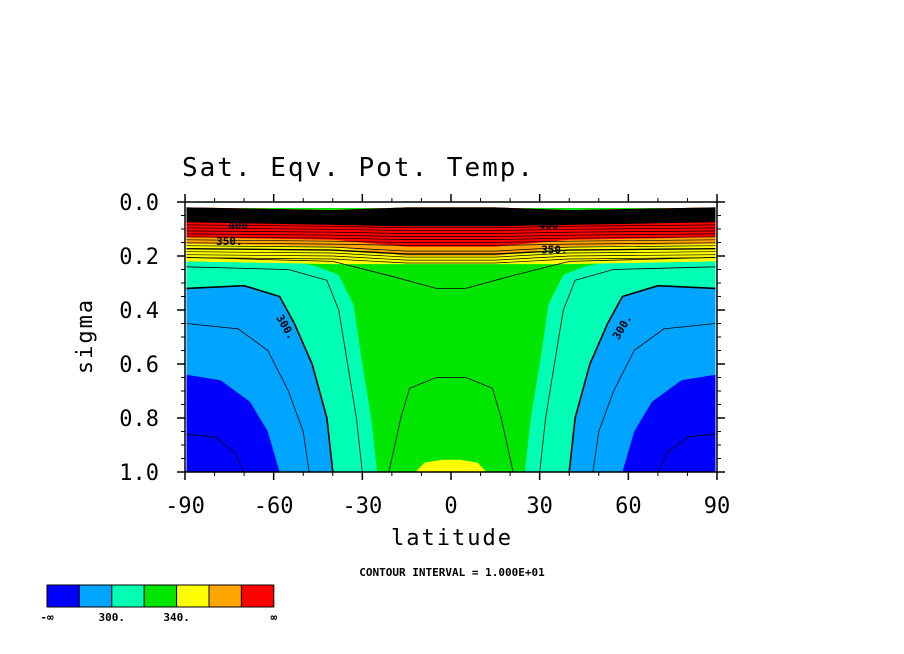 The image size is (904, 654). I want to click on y-tick-label: 0.2, so click(139, 257).